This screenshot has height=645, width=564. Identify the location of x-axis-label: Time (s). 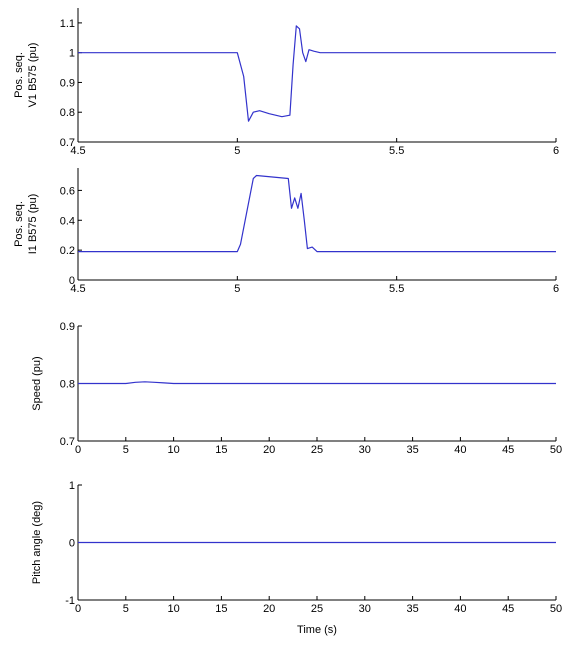
(317, 630).